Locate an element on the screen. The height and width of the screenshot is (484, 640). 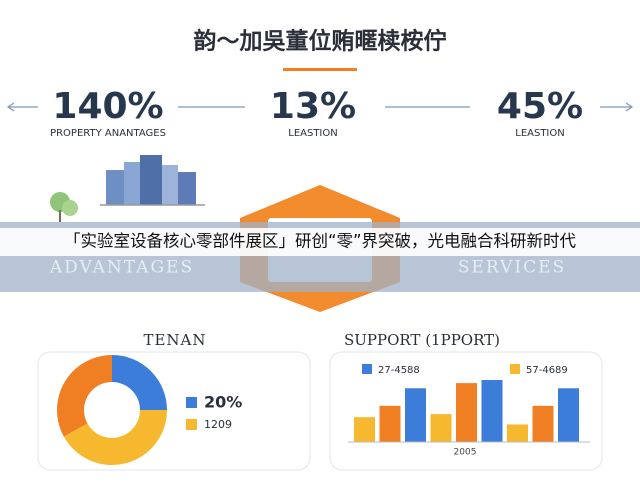
card-title: TENAN is located at coordinates (174, 340).